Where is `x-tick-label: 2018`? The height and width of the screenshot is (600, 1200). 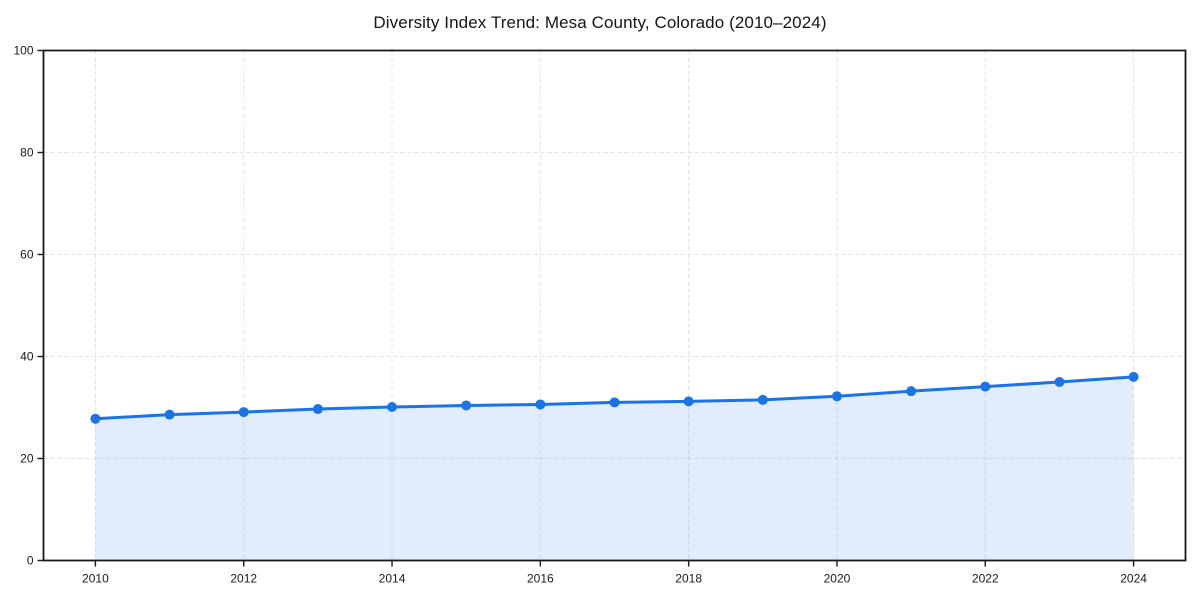 x-tick-label: 2018 is located at coordinates (688, 579).